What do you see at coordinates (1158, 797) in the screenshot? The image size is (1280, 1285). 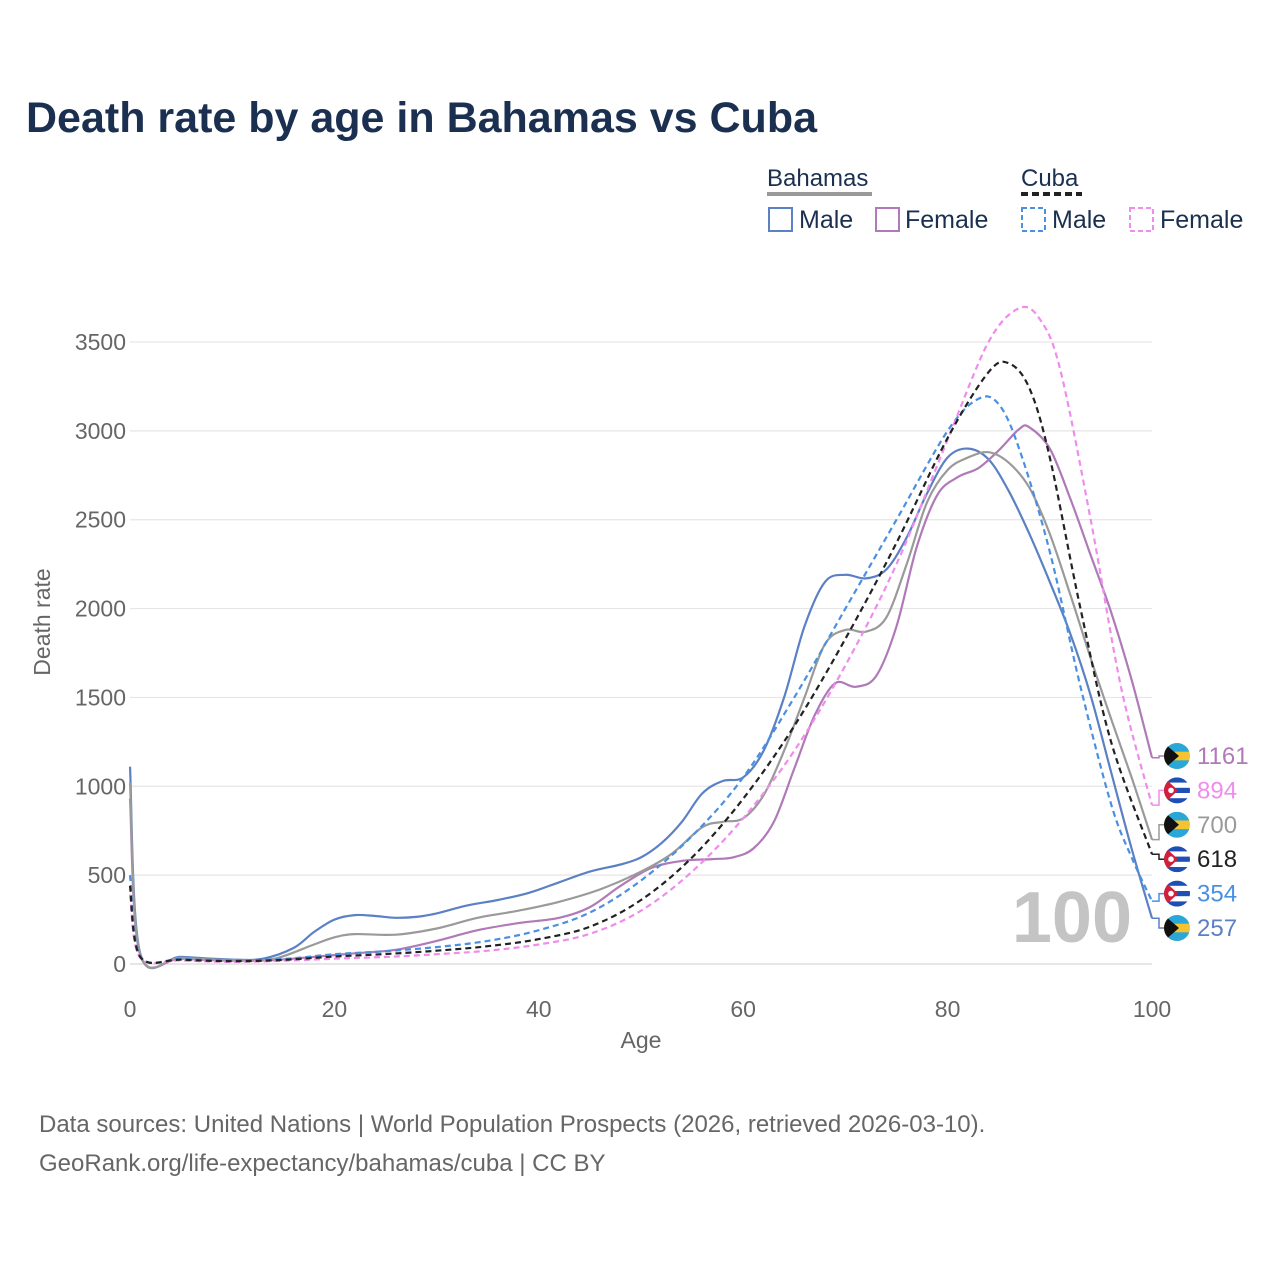 I see `end-connector-cuba-female` at bounding box center [1158, 797].